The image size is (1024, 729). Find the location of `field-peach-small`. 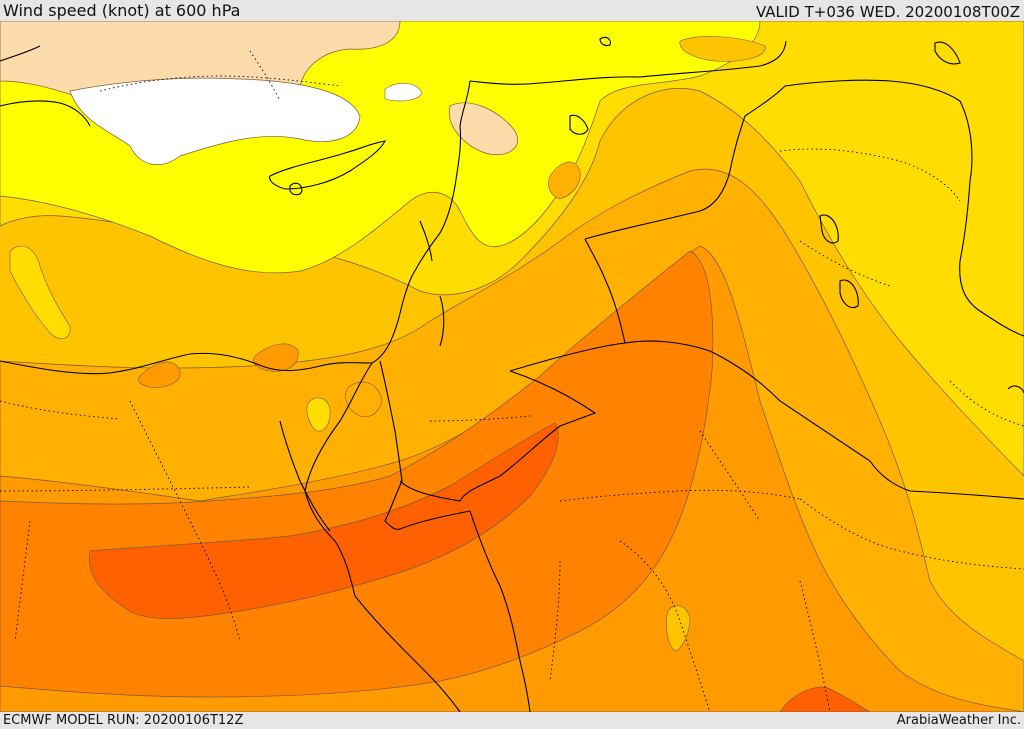

field-peach-small is located at coordinates (483, 128).